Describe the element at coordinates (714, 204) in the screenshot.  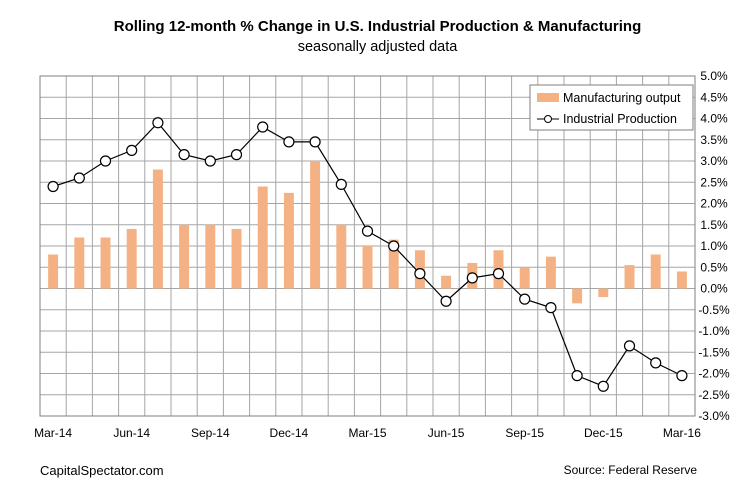
I see `y-tick-label: 2.0%` at that location.